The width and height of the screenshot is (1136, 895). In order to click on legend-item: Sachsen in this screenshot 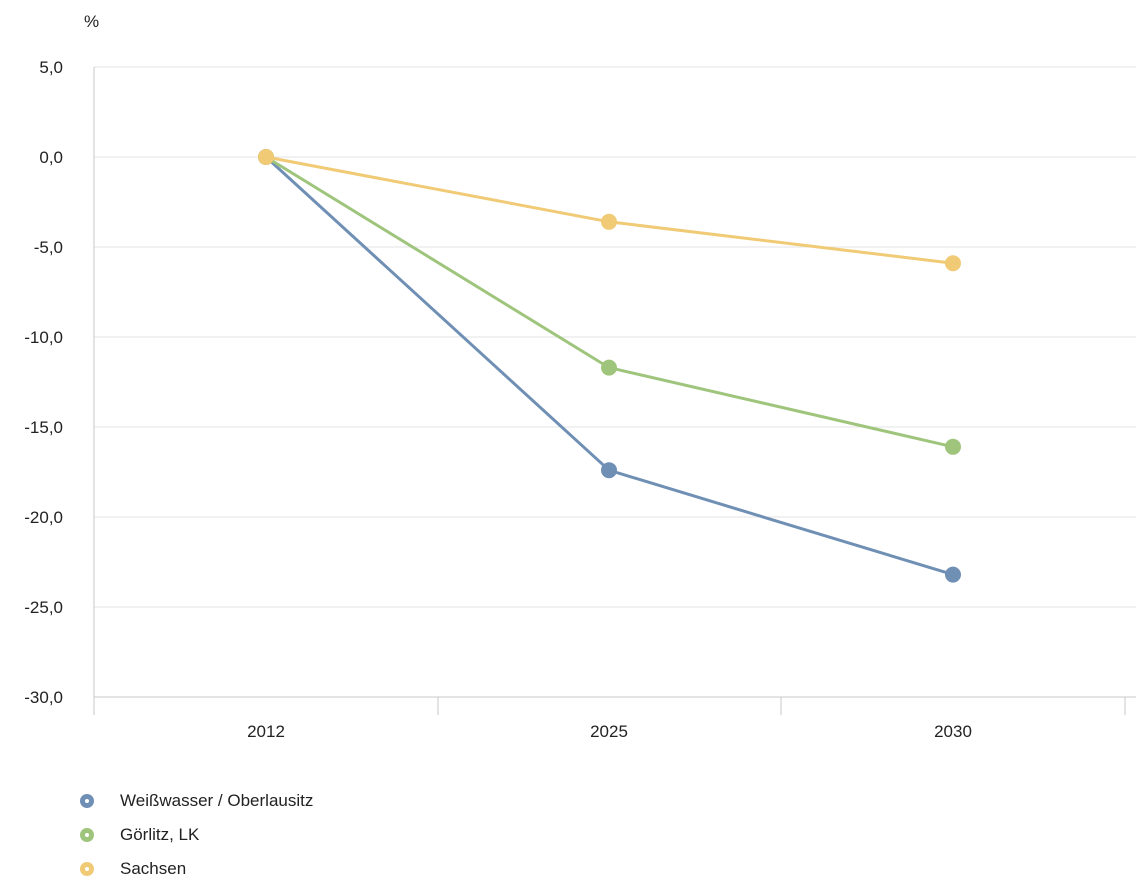, I will do `click(196, 869)`.